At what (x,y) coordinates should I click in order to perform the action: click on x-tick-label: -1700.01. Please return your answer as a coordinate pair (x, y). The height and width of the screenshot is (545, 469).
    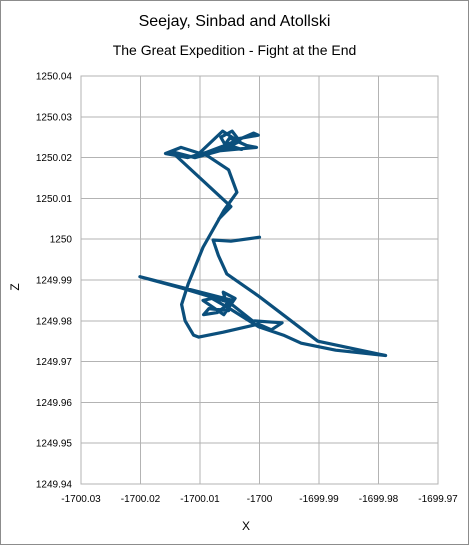
    Looking at the image, I should click on (200, 499).